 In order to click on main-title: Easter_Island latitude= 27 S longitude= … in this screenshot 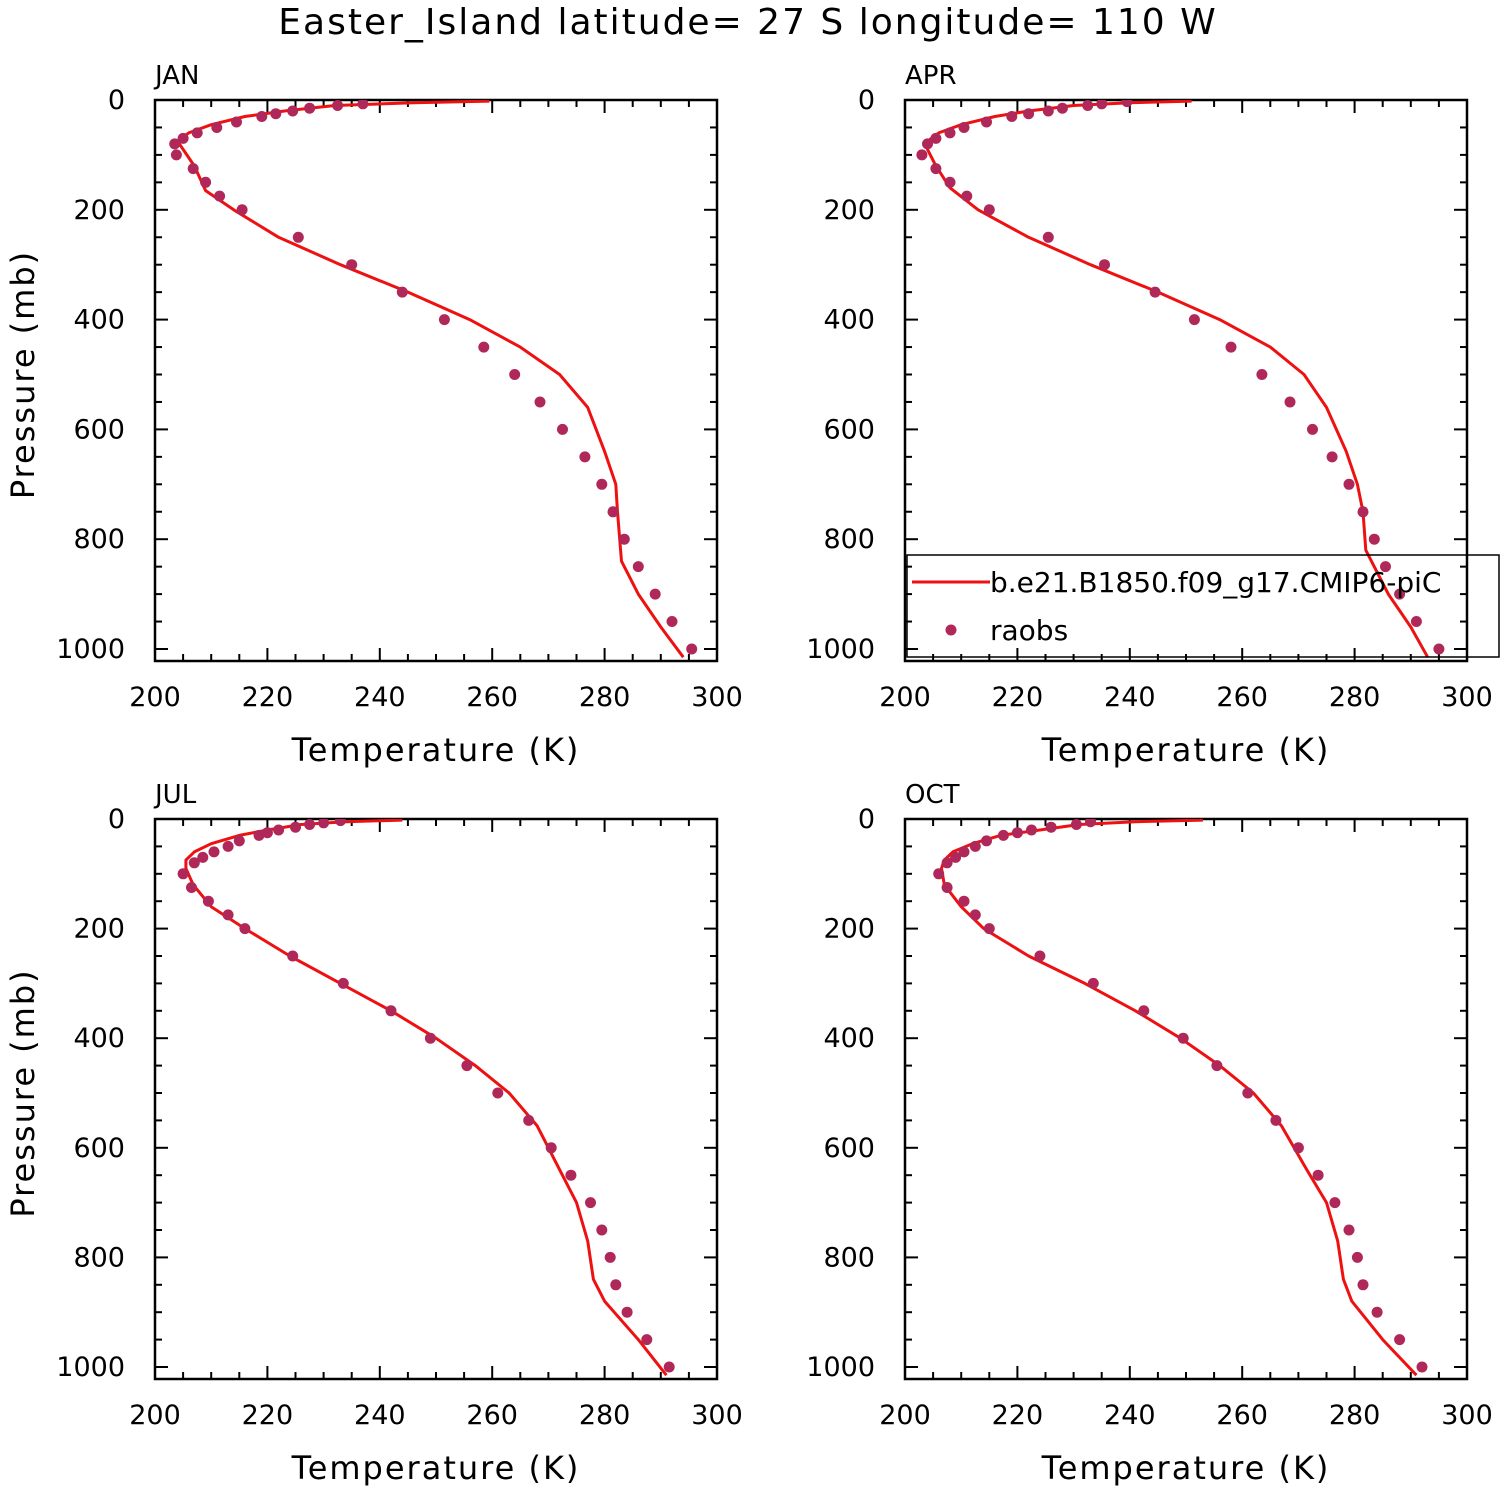, I will do `click(747, 22)`.